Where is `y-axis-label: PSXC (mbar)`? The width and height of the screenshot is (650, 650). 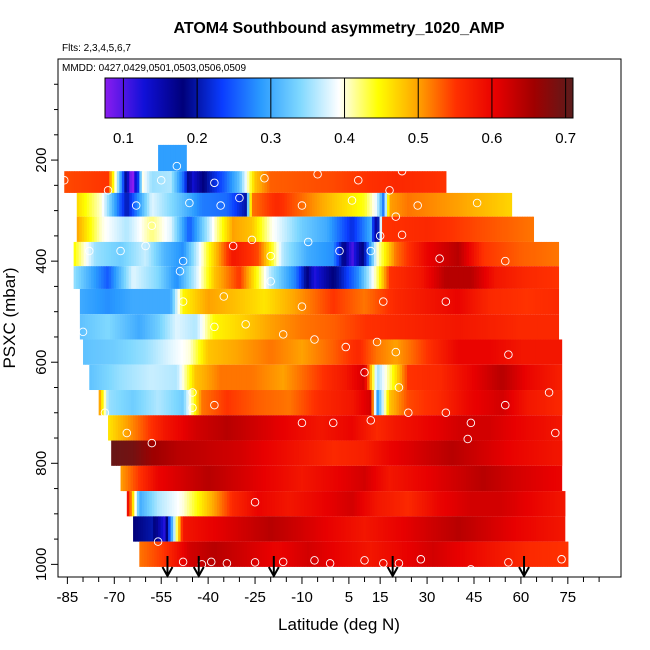 y-axis-label: PSXC (mbar) is located at coordinates (9, 317).